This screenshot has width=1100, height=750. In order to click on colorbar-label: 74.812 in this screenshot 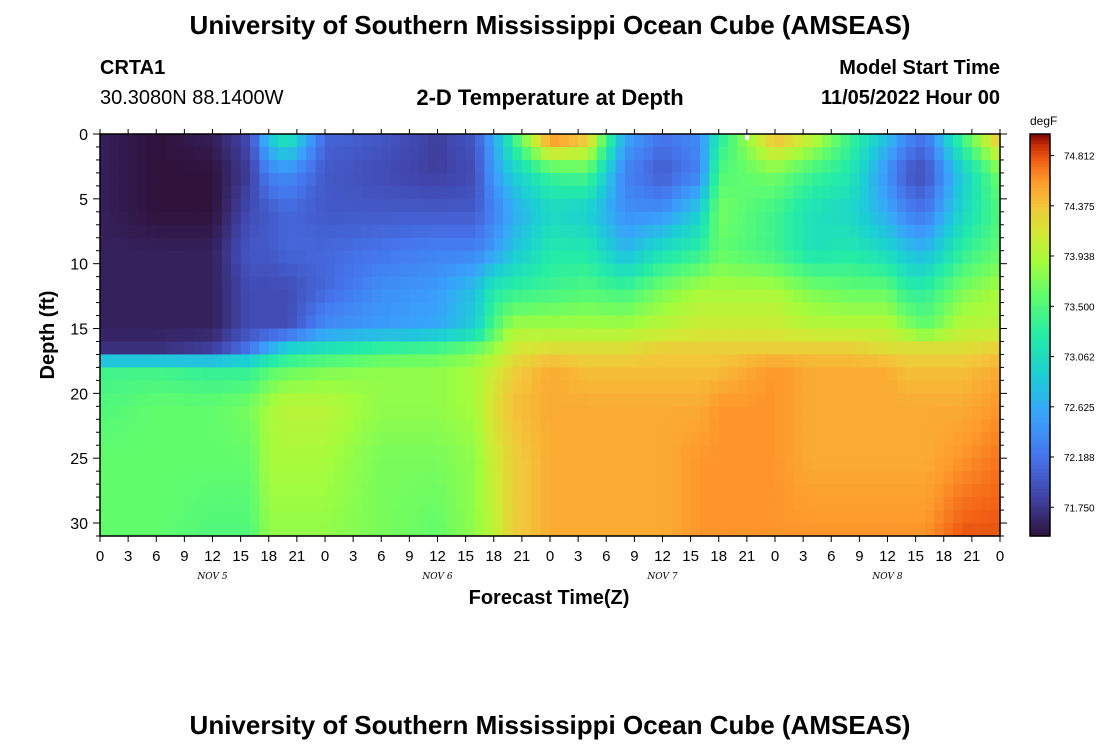, I will do `click(1079, 157)`.